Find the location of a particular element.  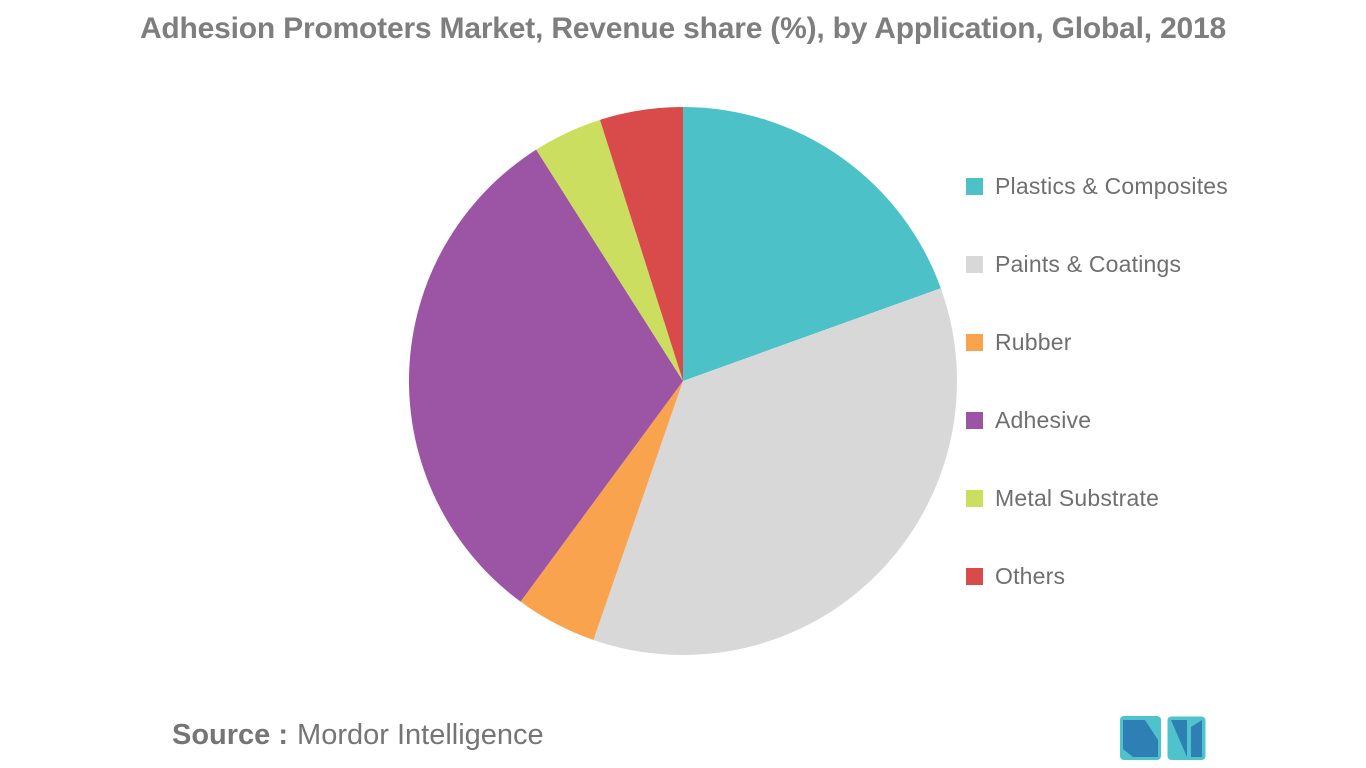

logo-m-tile is located at coordinates (1140, 738).